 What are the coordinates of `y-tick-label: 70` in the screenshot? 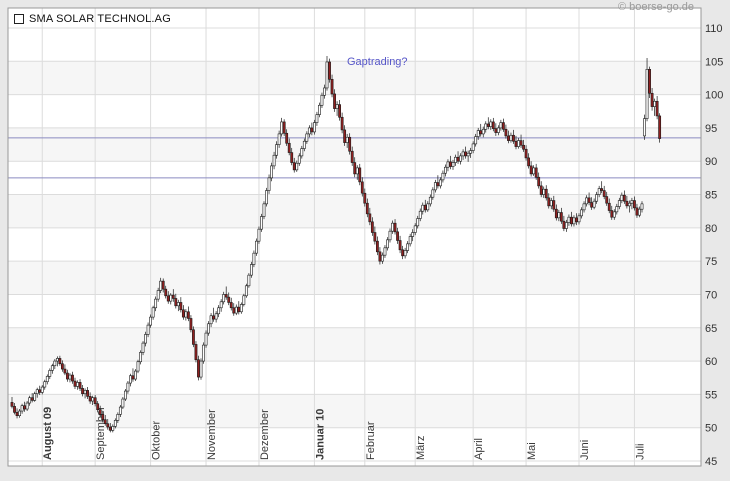 It's located at (711, 295).